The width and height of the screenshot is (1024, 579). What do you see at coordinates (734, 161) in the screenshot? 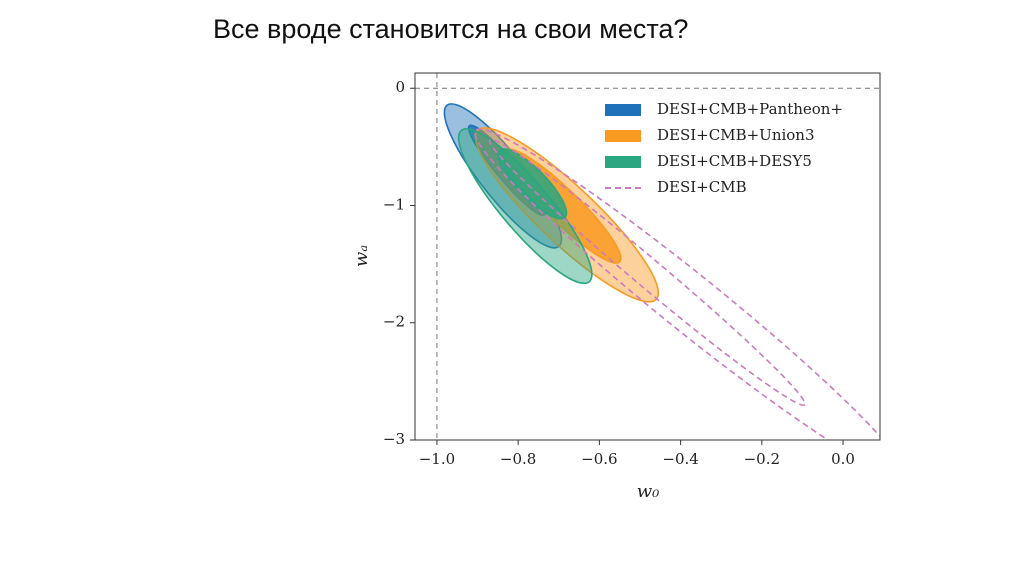
I see `legend-label: DESI+CMB+DESY5` at bounding box center [734, 161].